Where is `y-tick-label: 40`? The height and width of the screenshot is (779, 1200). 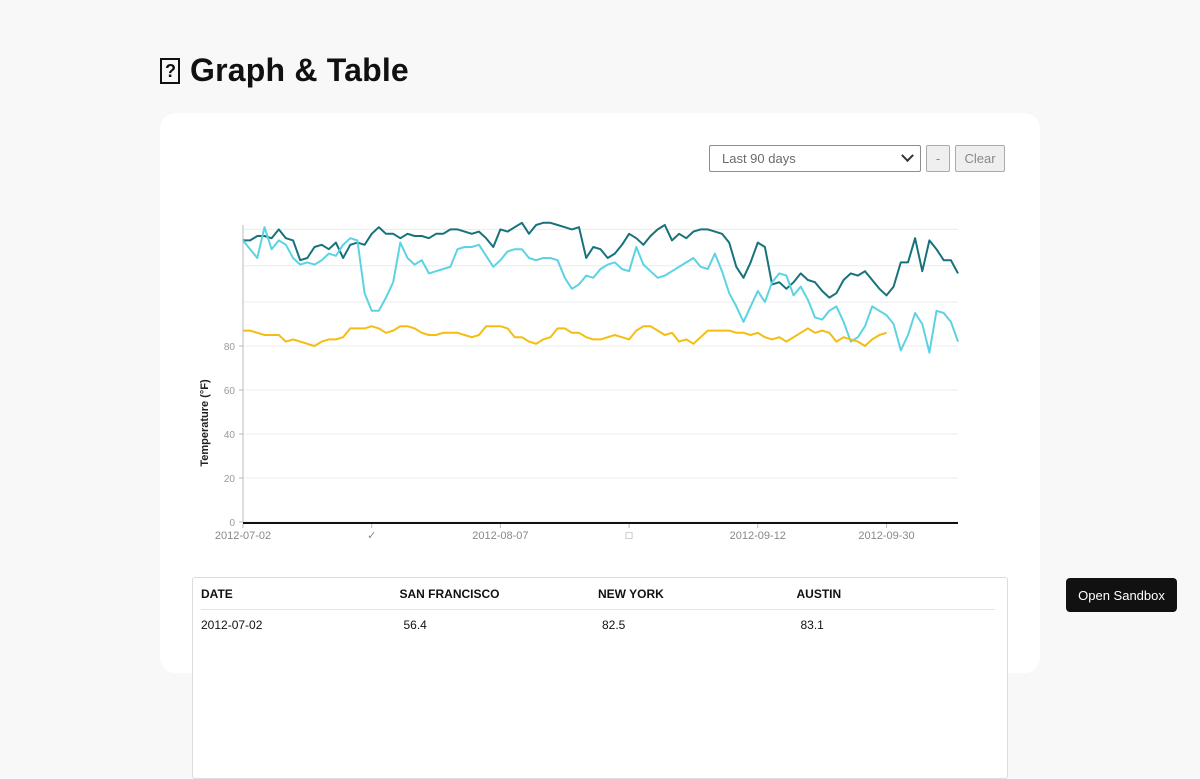
y-tick-label: 40 is located at coordinates (230, 435).